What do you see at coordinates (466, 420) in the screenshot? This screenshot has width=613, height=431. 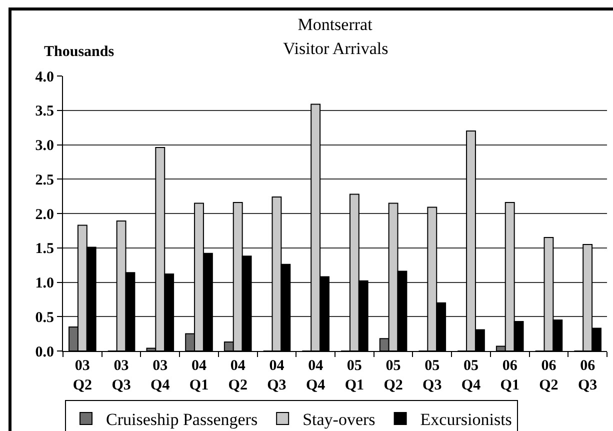 I see `legend-label: Excursionists` at bounding box center [466, 420].